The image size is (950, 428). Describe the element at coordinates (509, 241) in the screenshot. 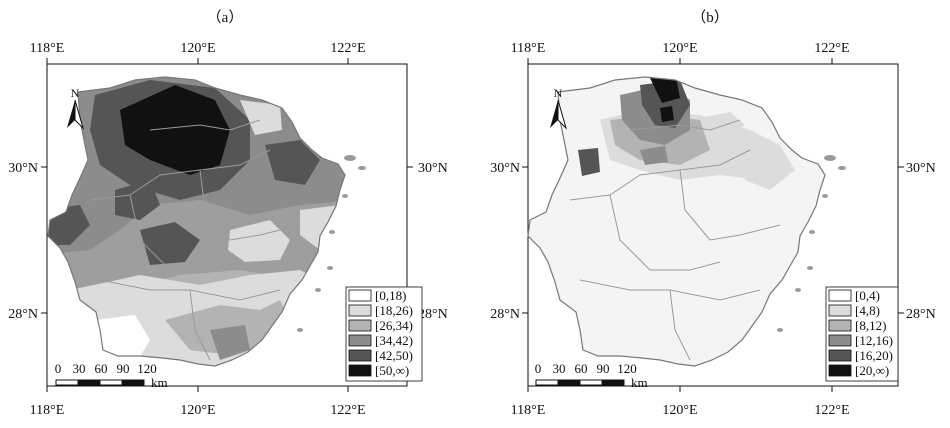

I see `panel-b-left-axis: 30°N 28°N` at that location.